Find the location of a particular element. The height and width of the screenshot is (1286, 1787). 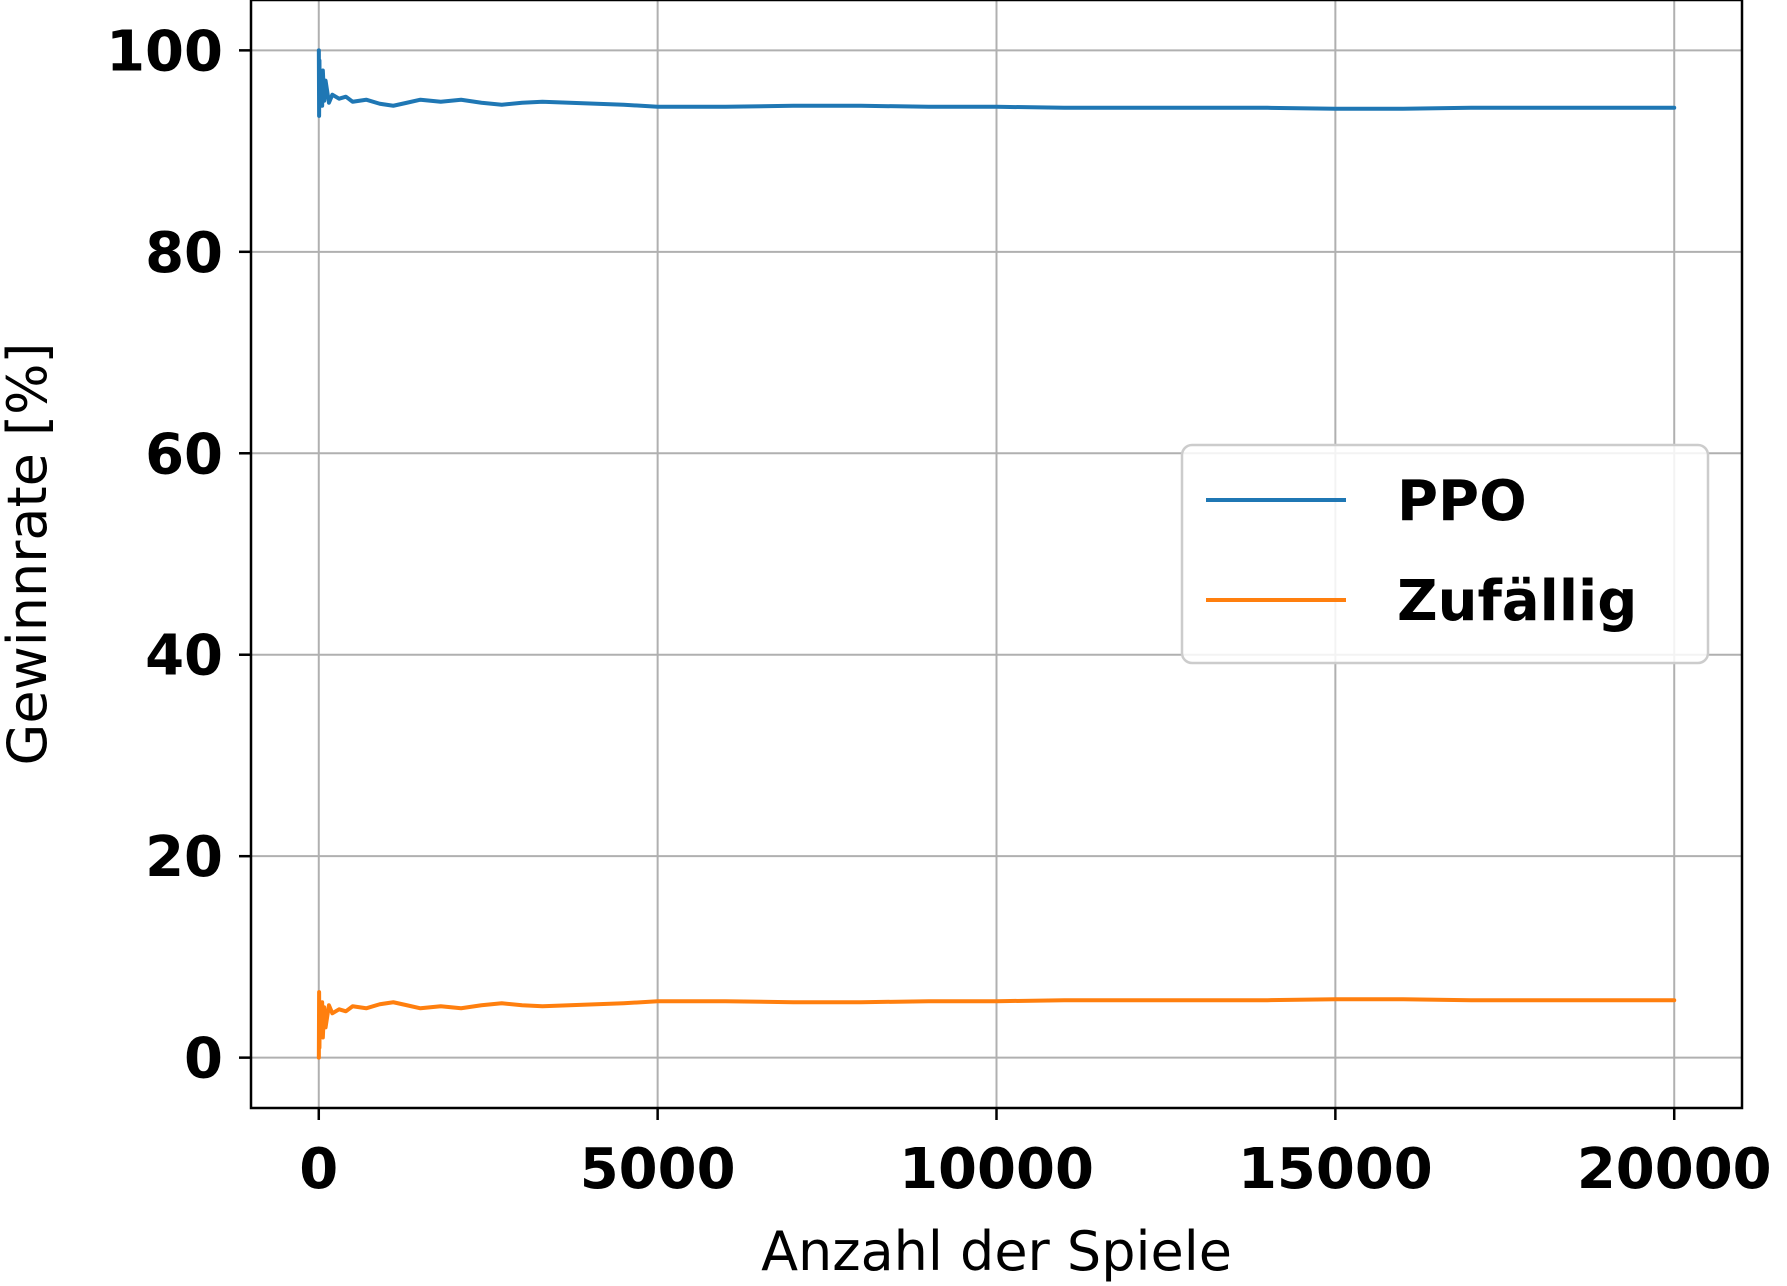

legend-label-zufaellig: Zufällig is located at coordinates (1517, 601).